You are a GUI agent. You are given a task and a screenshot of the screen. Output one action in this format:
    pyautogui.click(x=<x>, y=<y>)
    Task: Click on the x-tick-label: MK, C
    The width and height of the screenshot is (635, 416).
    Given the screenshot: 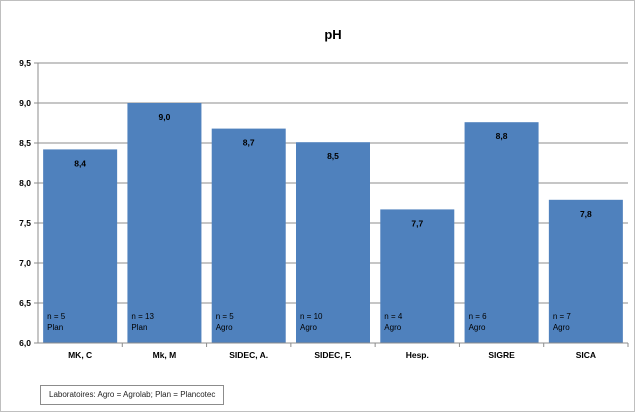 What is the action you would take?
    pyautogui.click(x=80, y=355)
    